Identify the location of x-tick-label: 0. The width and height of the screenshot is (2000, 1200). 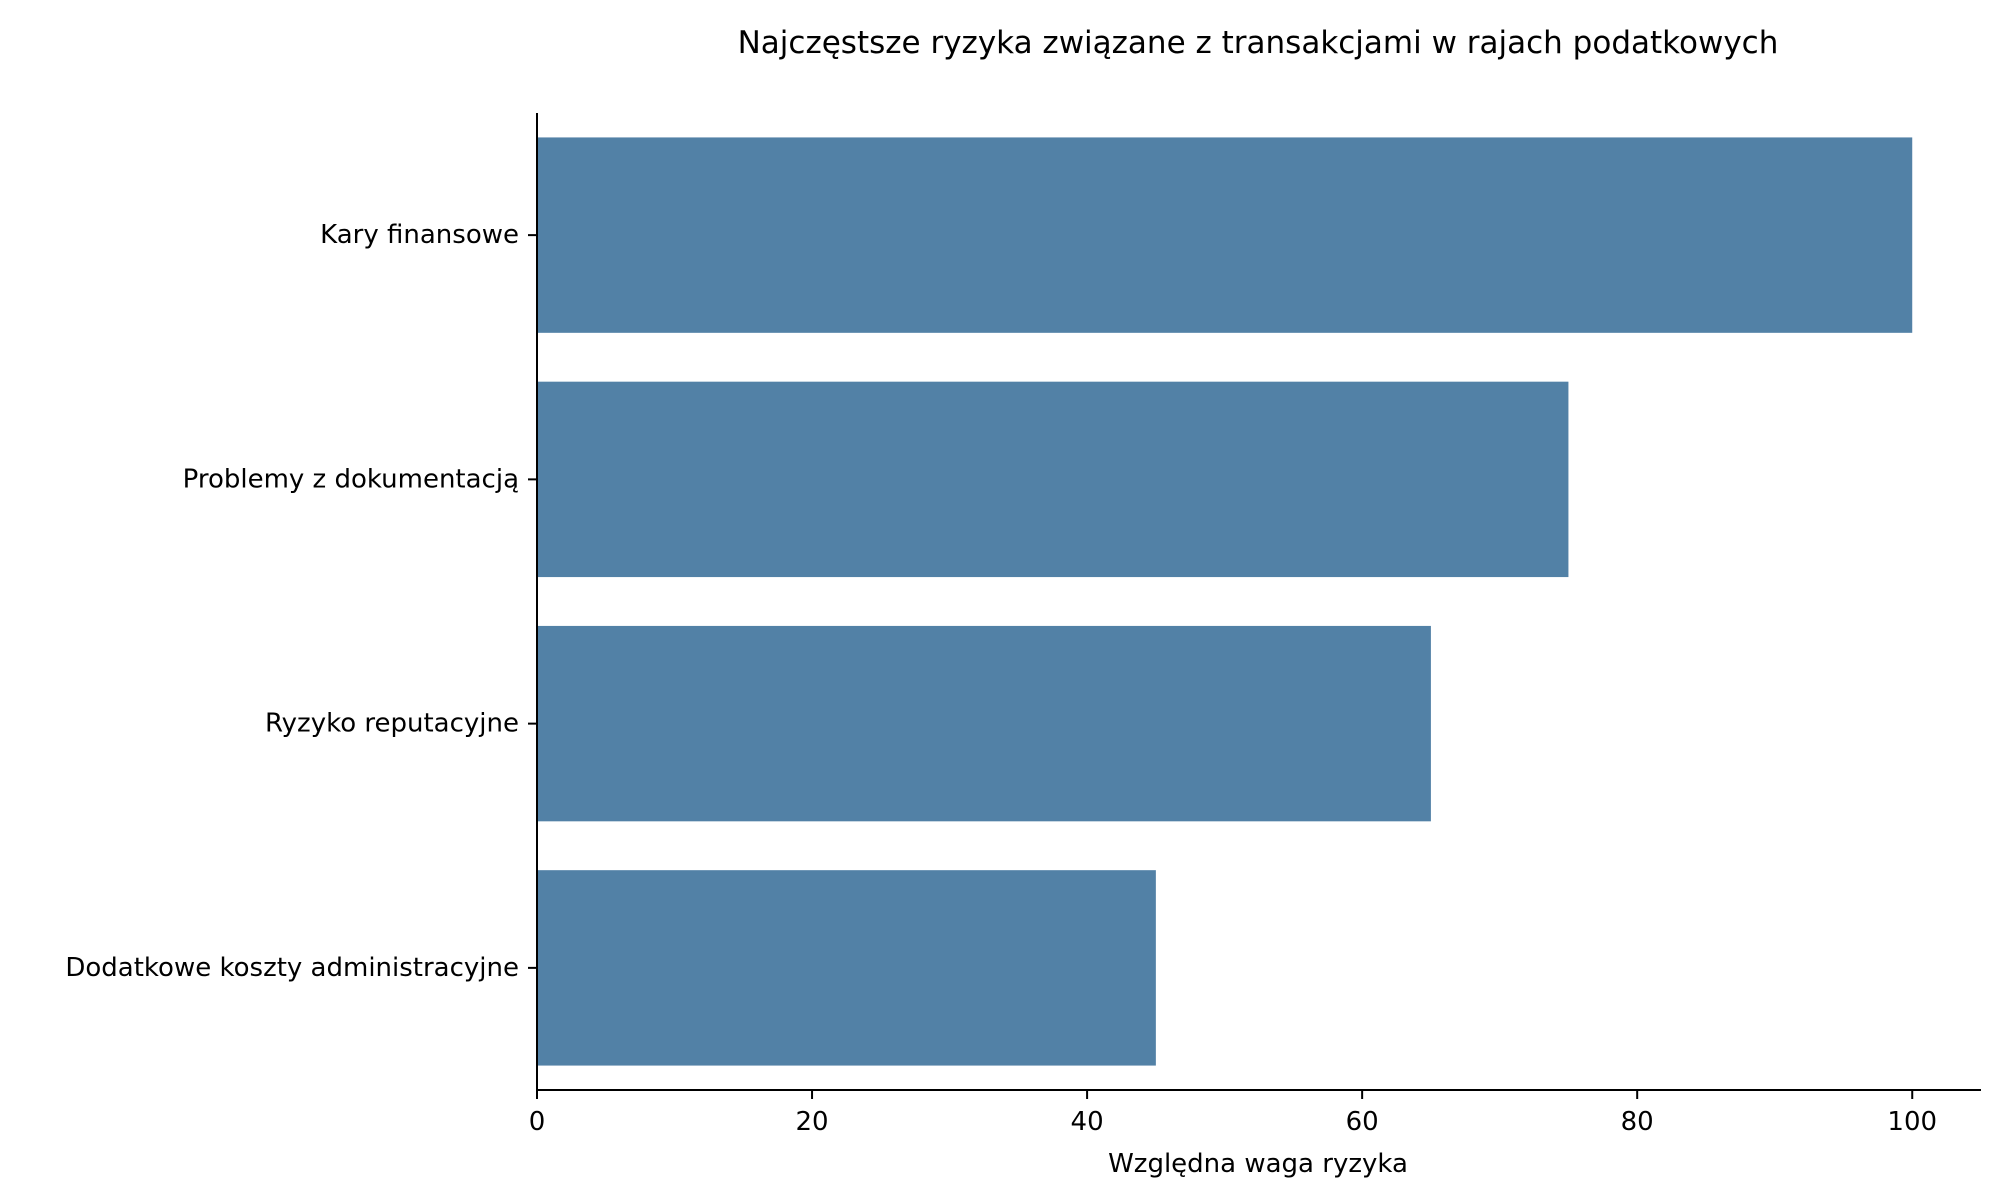
(537, 1122).